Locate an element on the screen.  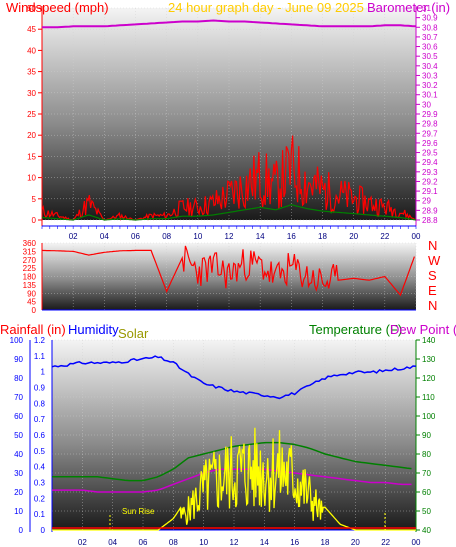
temperature-tick-label: 120 is located at coordinates (429, 378).